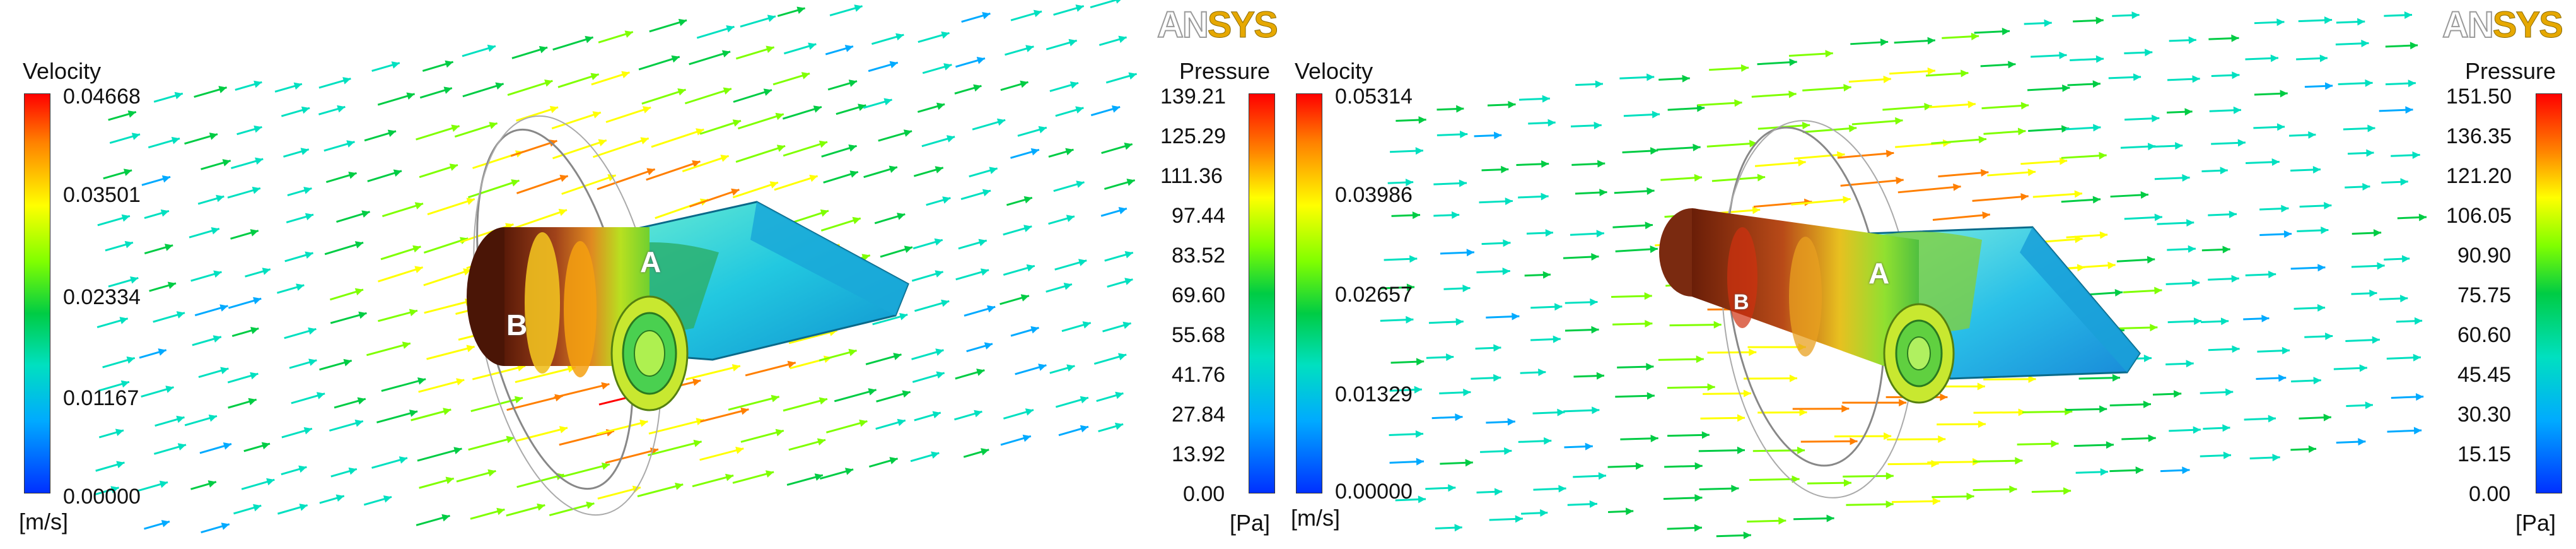  I want to click on velocity-tick: 0.03501, so click(102, 195).